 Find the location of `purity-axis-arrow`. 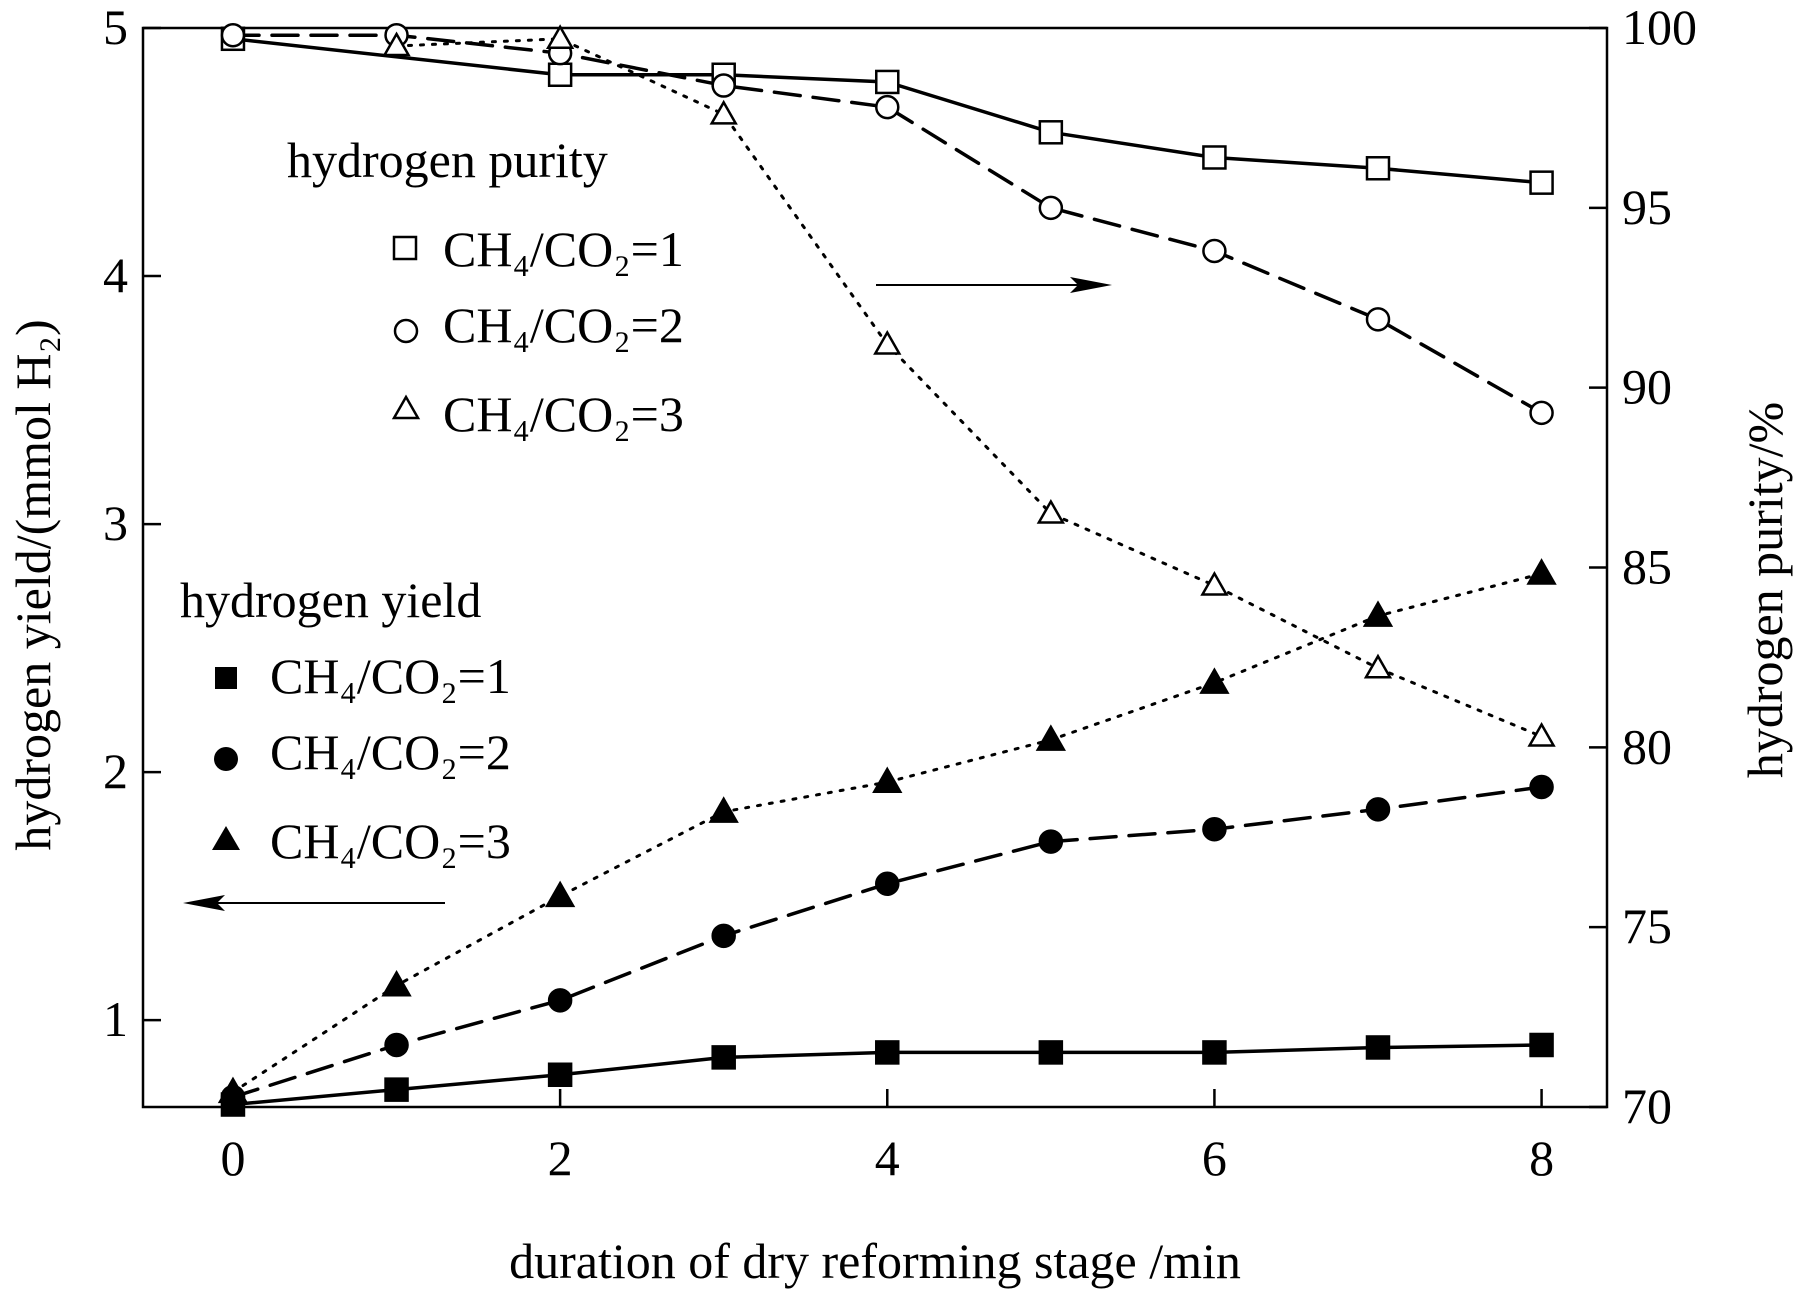

purity-axis-arrow is located at coordinates (994, 285).